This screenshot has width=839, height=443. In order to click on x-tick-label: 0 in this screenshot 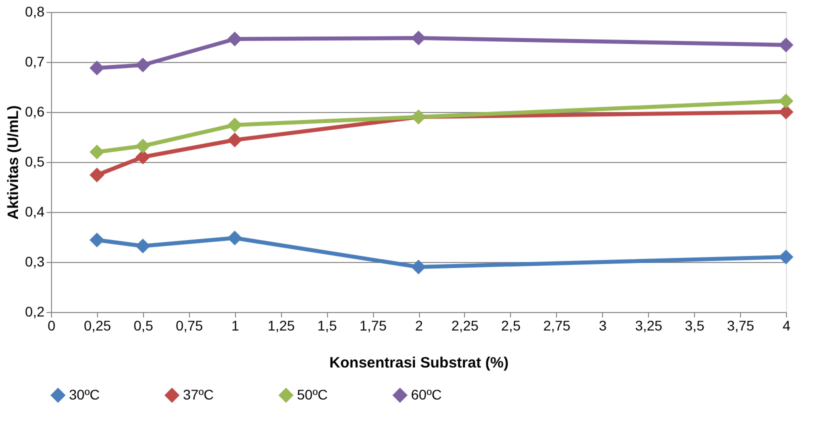, I will do `click(52, 326)`.